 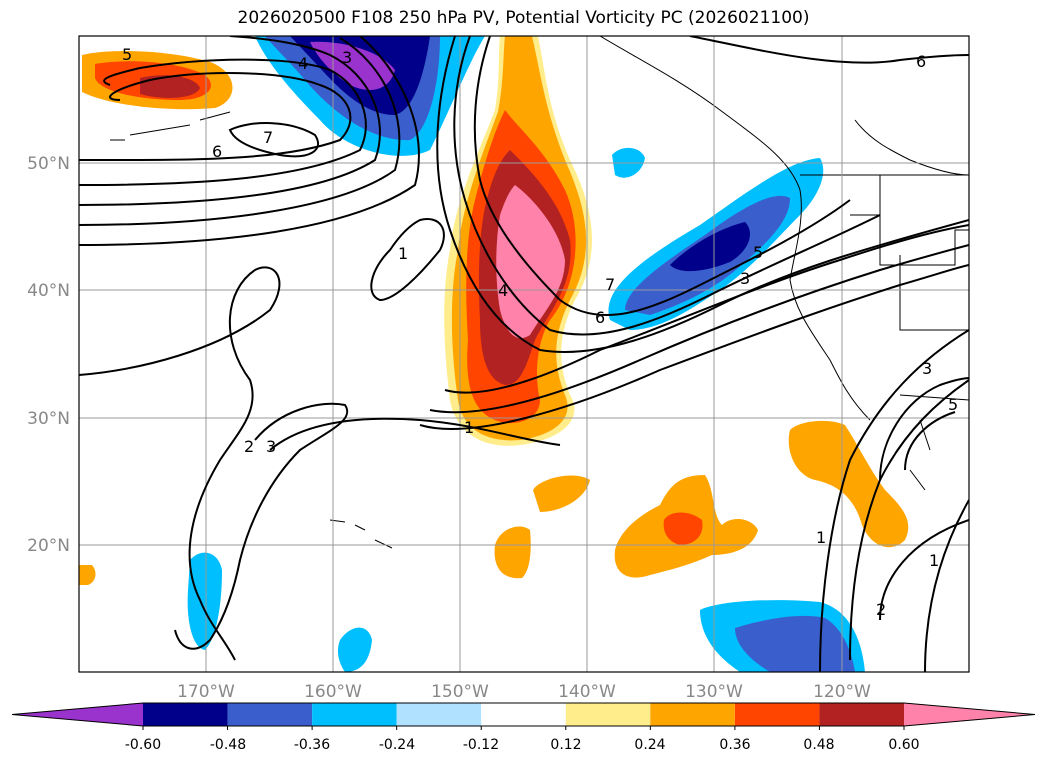 I want to click on colorbar-tick-label: -0.48, so click(x=228, y=745).